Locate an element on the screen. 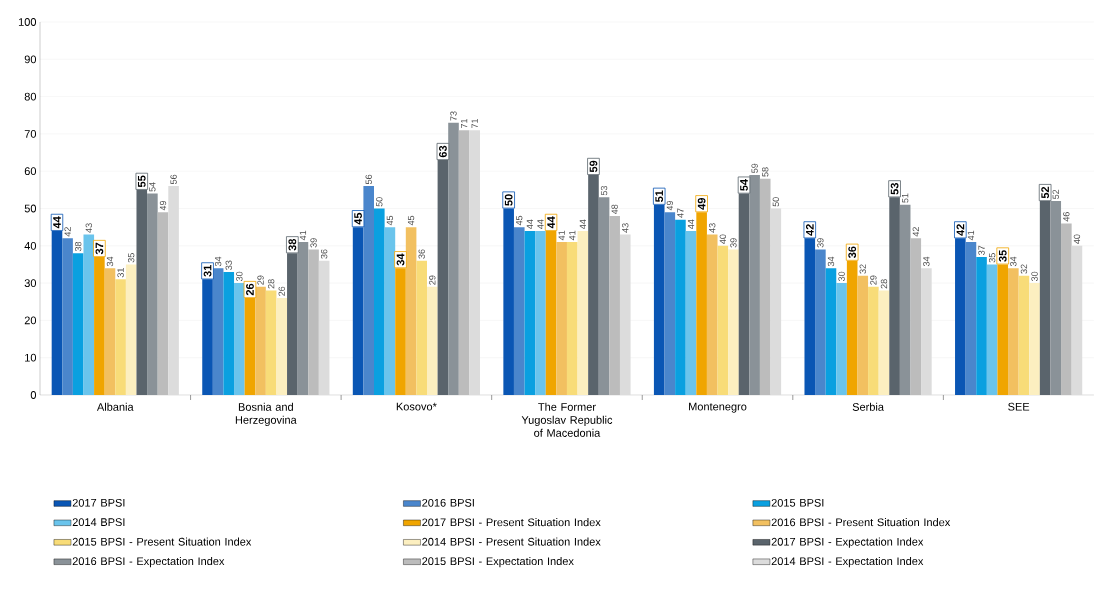  data-label: 73 is located at coordinates (453, 116).